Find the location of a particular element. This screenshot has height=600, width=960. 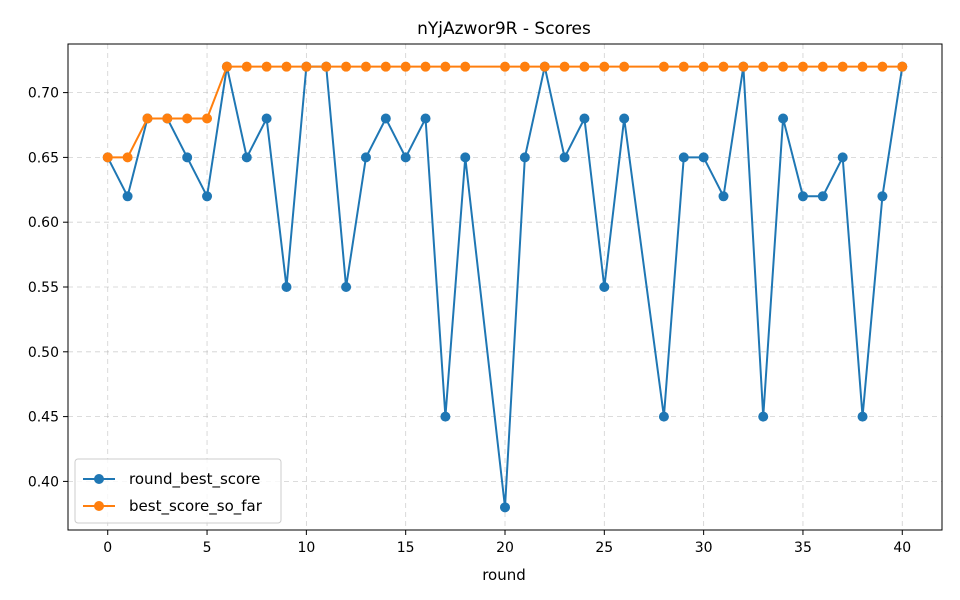

y-tick-label: 0.65 is located at coordinates (43, 158).